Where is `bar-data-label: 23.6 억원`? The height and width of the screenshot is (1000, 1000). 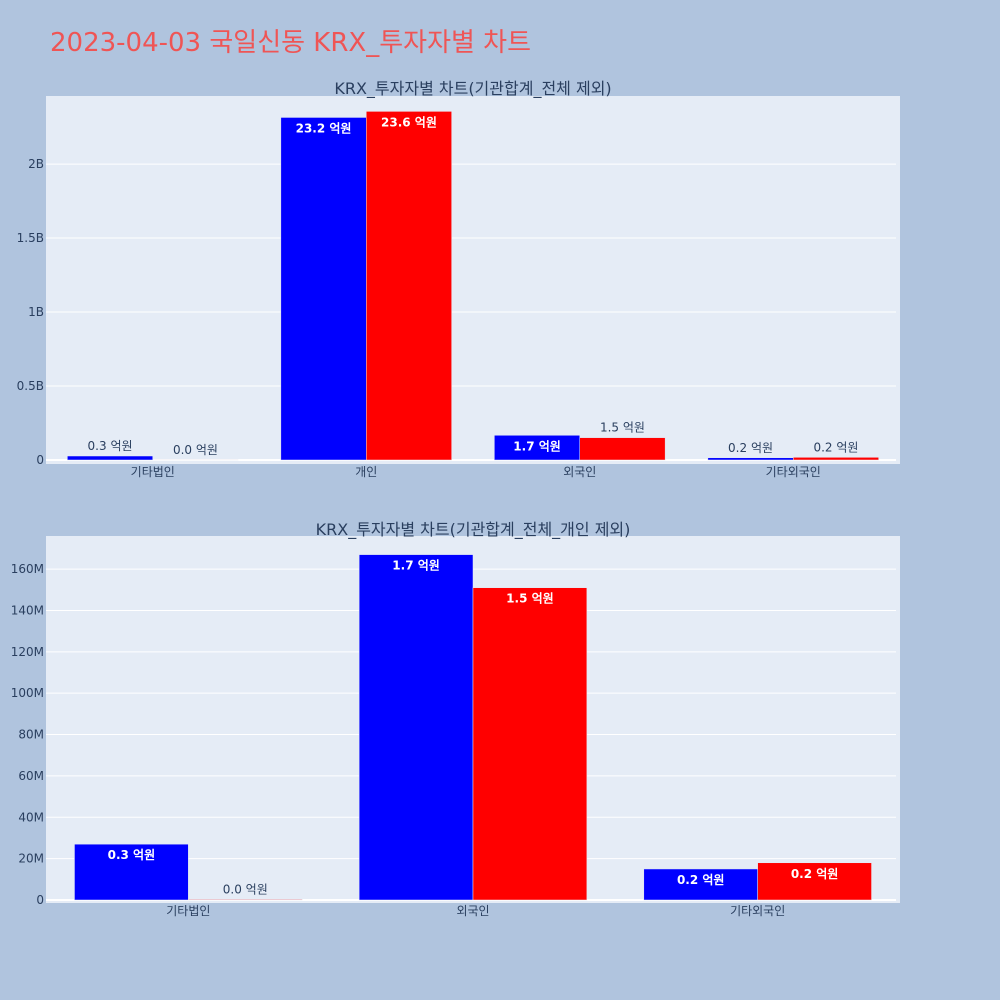
bar-data-label: 23.6 억원 is located at coordinates (409, 122).